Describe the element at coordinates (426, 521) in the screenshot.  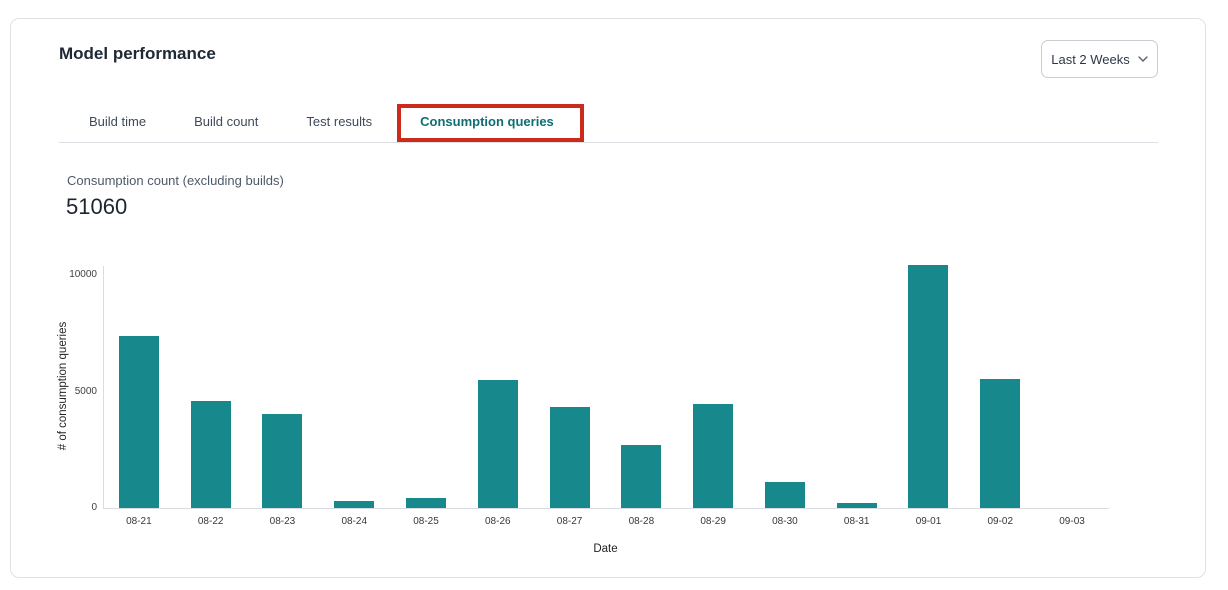
I see `x-tick-label: 08-25` at that location.